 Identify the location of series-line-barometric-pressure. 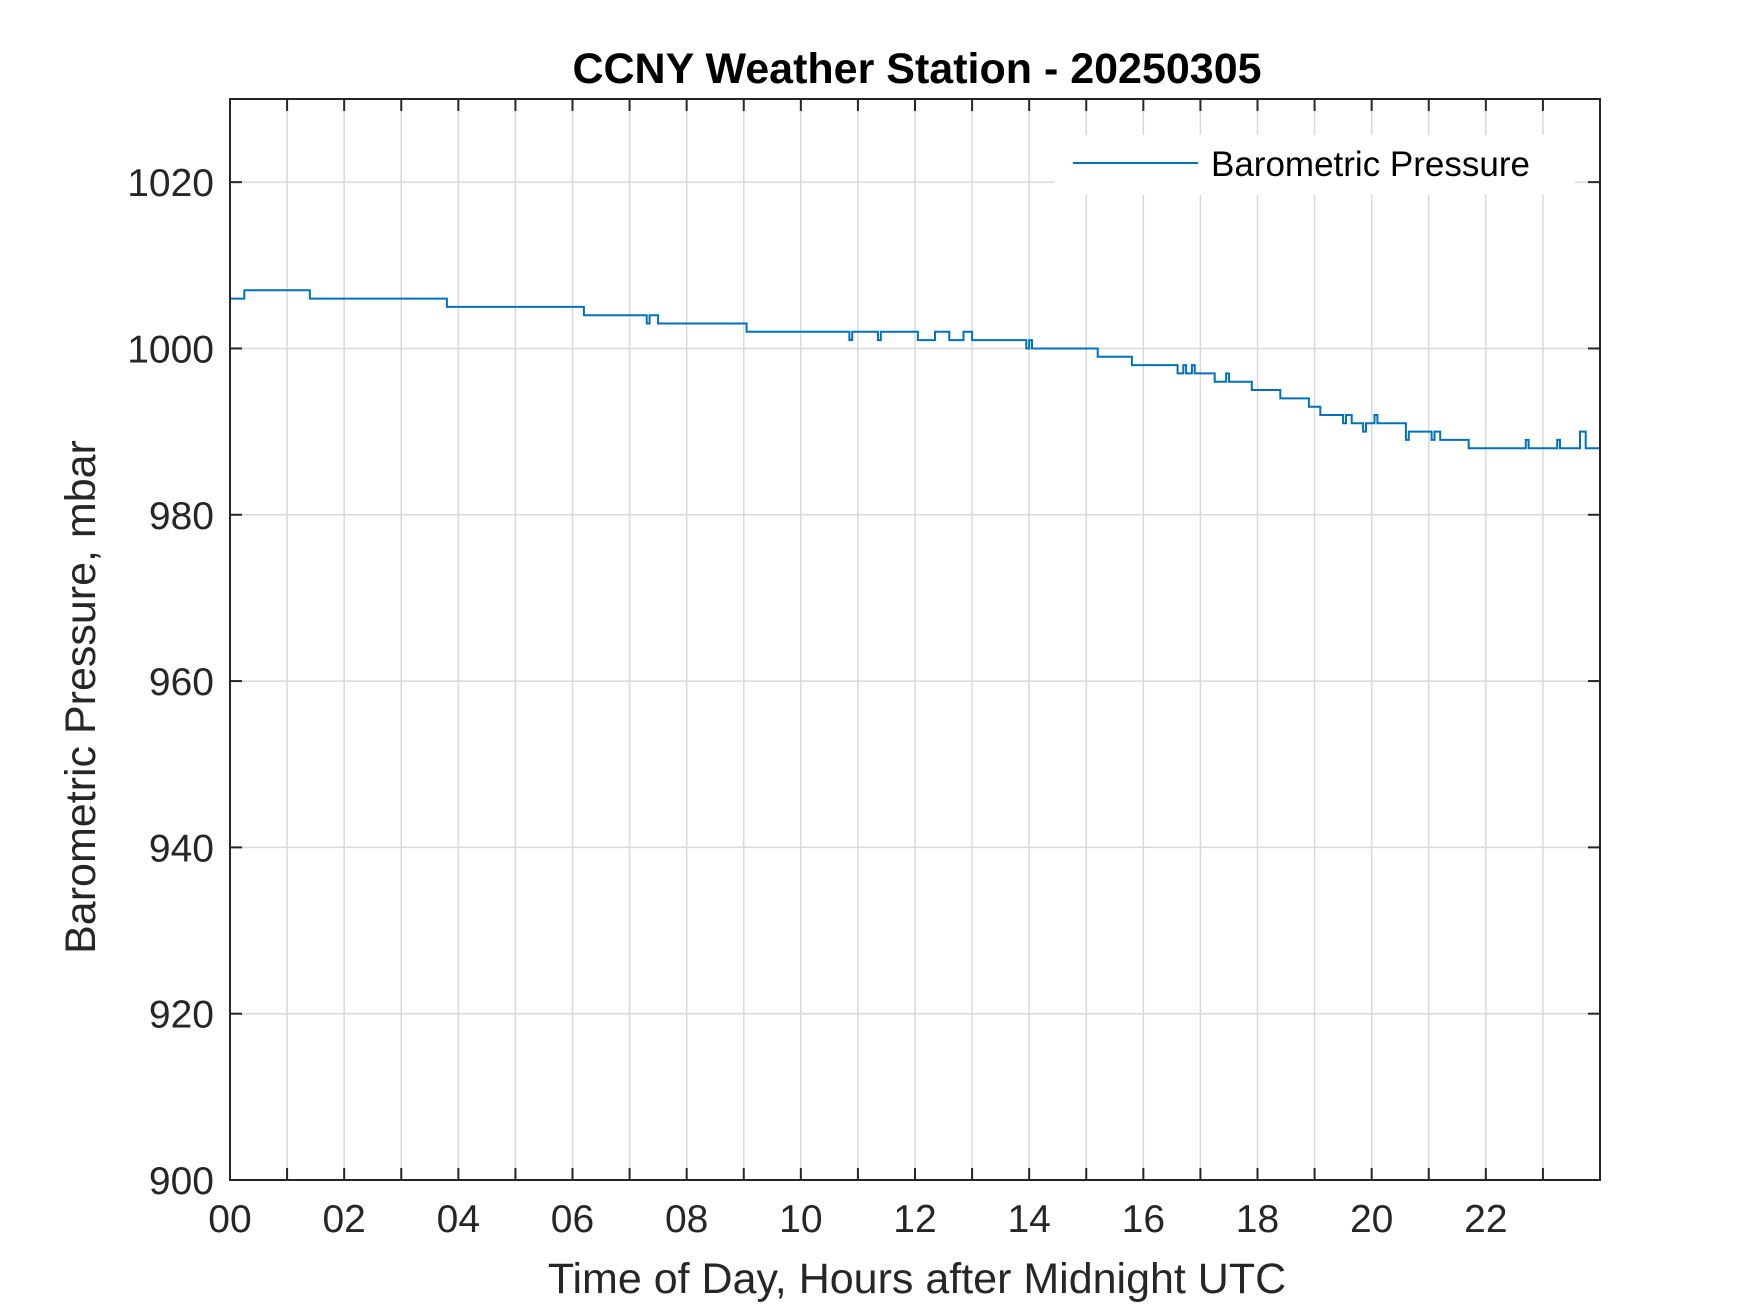
(915, 369).